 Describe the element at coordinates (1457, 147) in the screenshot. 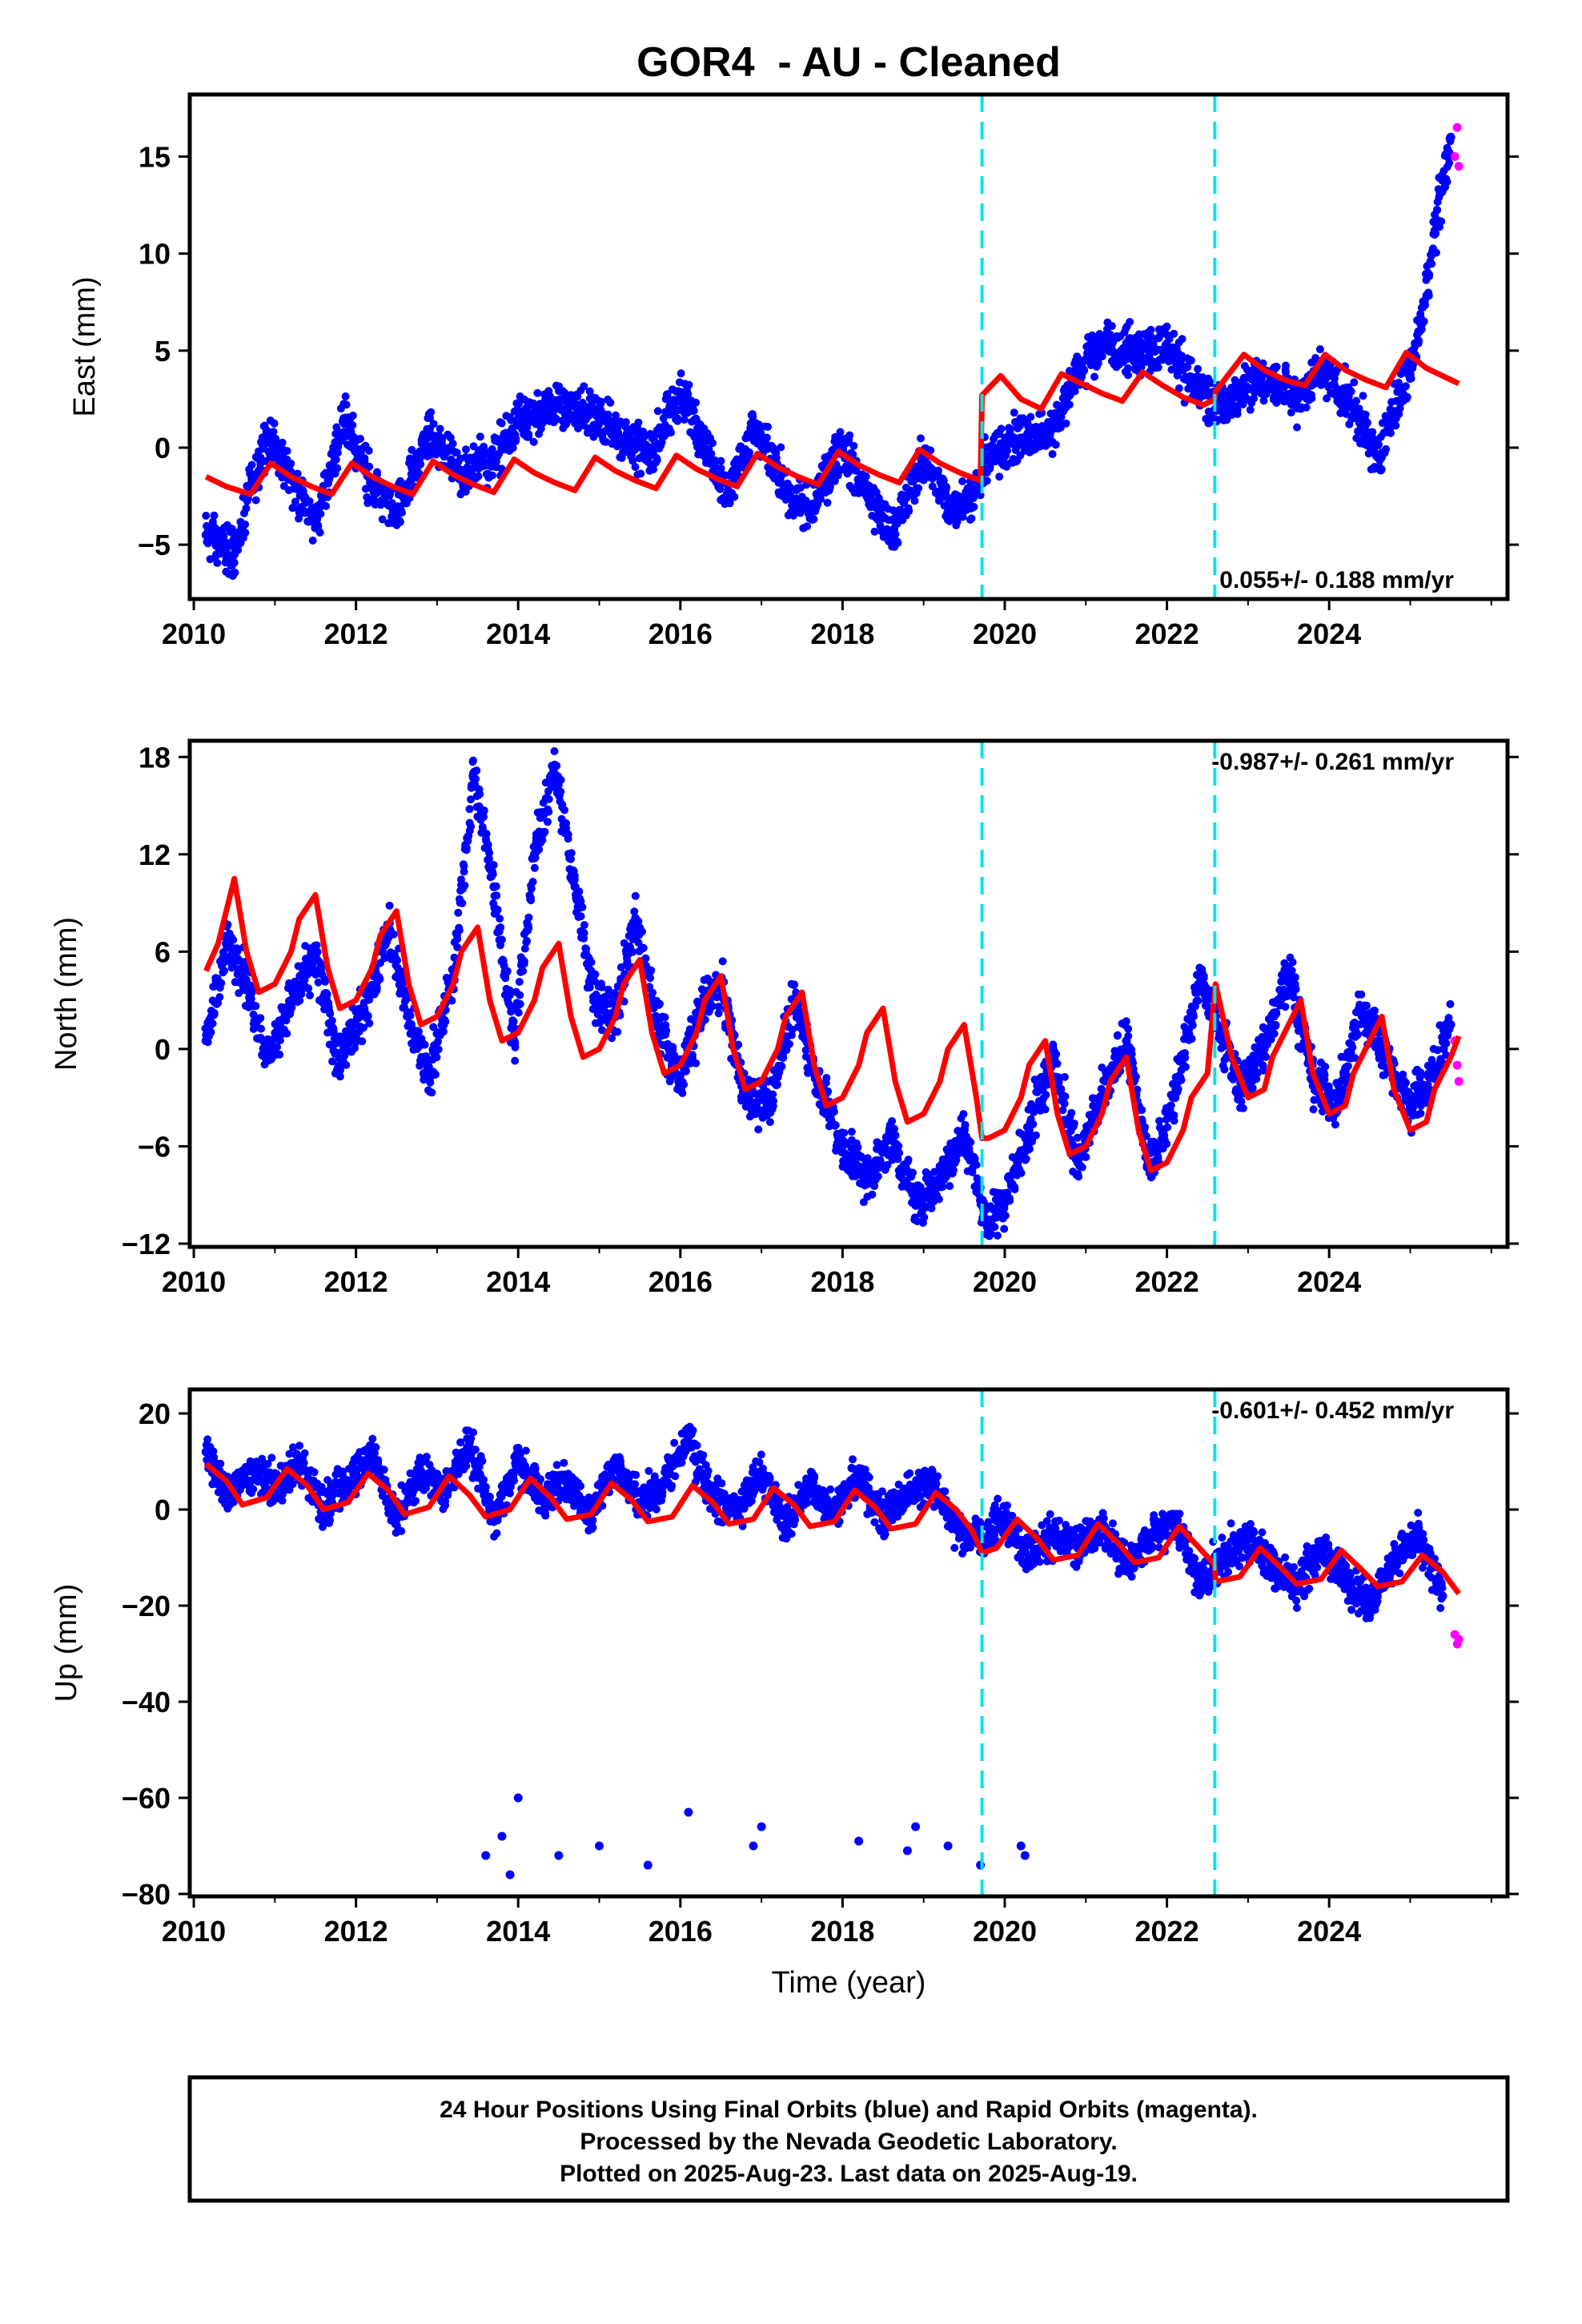

I see `east-series-rapid-orbits` at that location.